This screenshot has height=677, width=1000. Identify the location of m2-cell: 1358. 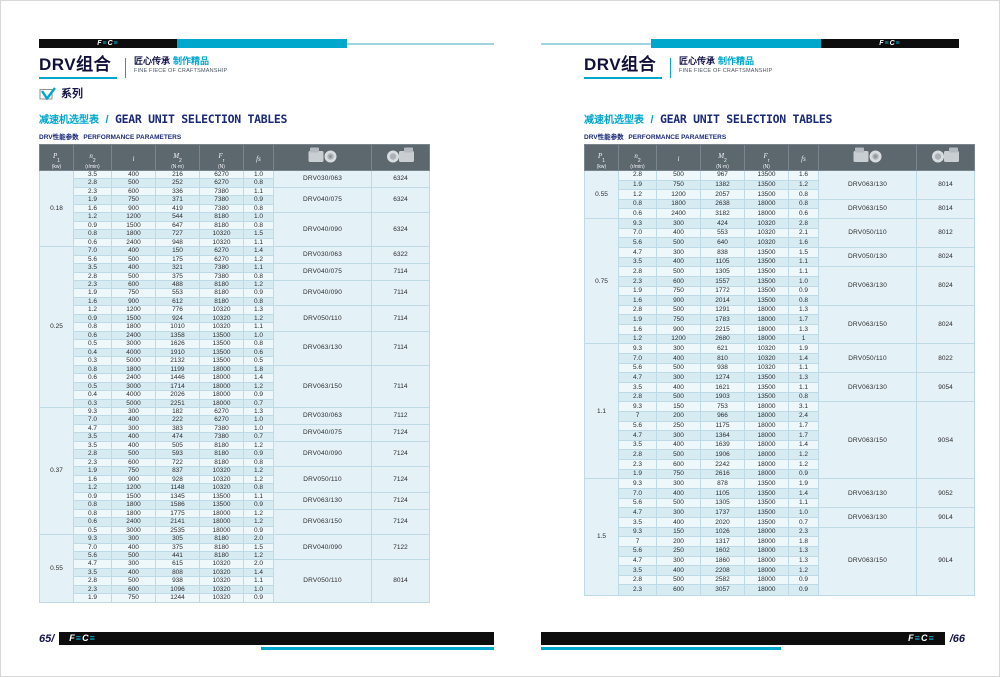
(177, 335).